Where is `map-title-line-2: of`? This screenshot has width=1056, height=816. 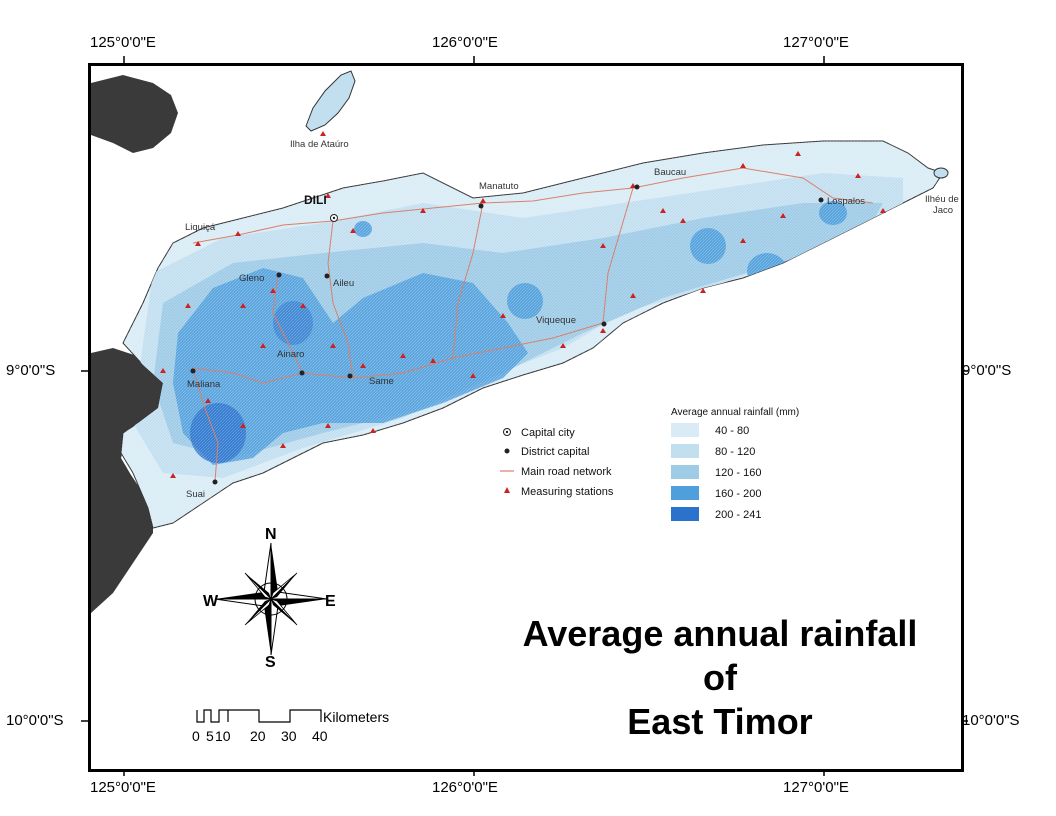
map-title-line-2: of is located at coordinates (720, 677).